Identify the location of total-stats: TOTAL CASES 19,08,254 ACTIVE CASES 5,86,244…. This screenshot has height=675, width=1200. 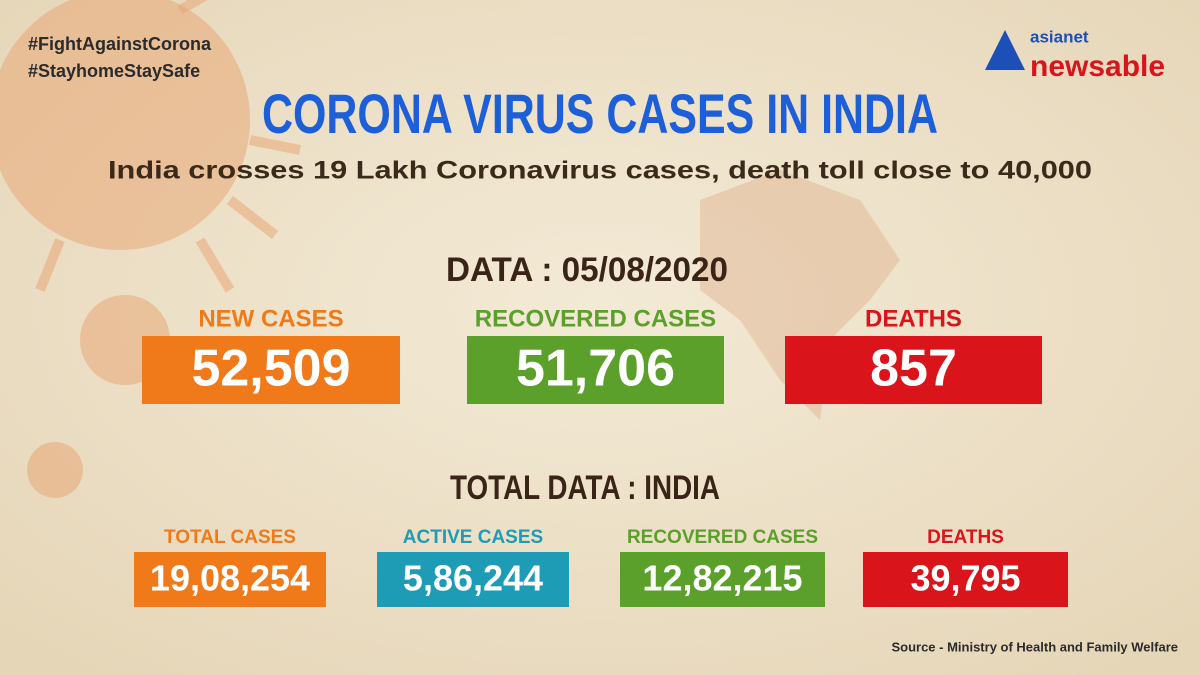
(601, 567).